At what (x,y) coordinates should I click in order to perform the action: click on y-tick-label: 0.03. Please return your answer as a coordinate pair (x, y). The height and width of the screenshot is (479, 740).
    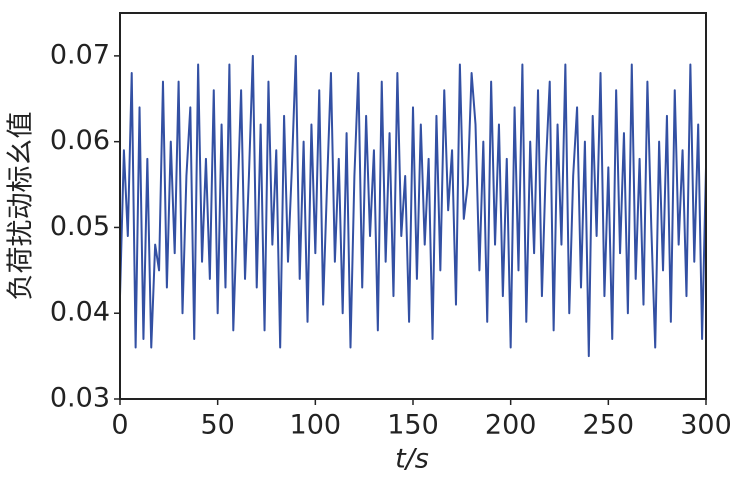
    Looking at the image, I should click on (80, 398).